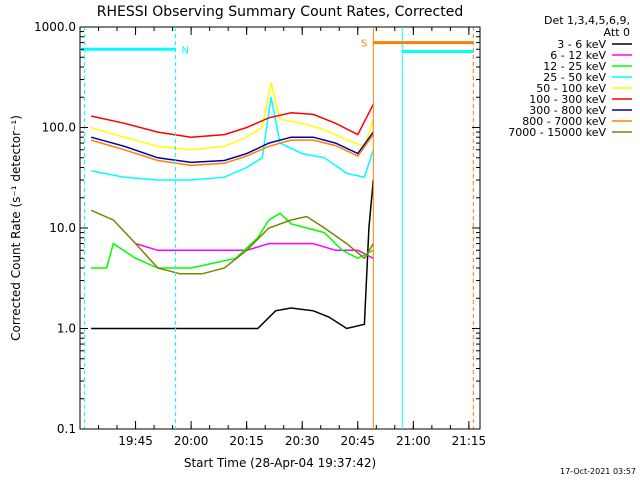 The image size is (640, 480). What do you see at coordinates (364, 44) in the screenshot?
I see `interval-label-1: S` at bounding box center [364, 44].